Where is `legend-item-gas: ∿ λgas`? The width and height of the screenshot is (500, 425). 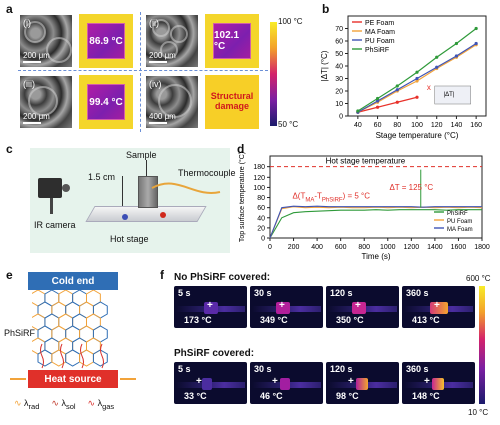 legend-item-gas: ∿ λgas is located at coordinates (101, 404).